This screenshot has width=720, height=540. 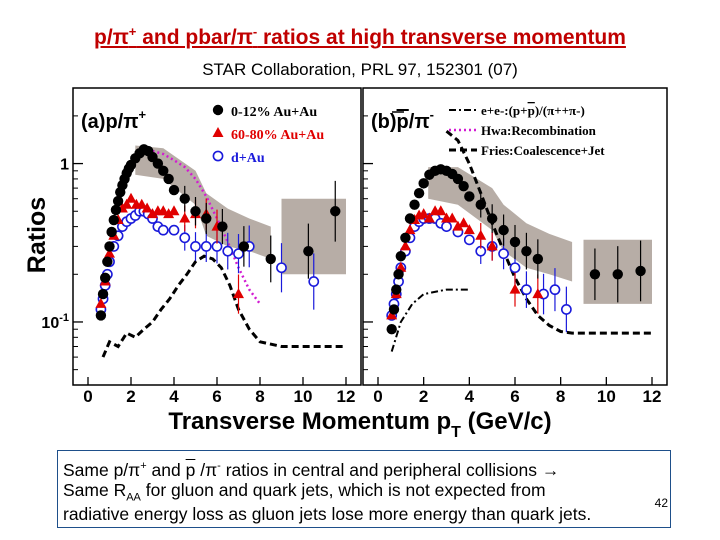 What do you see at coordinates (465, 262) in the screenshot?
I see `series-peripheral` at bounding box center [465, 262].